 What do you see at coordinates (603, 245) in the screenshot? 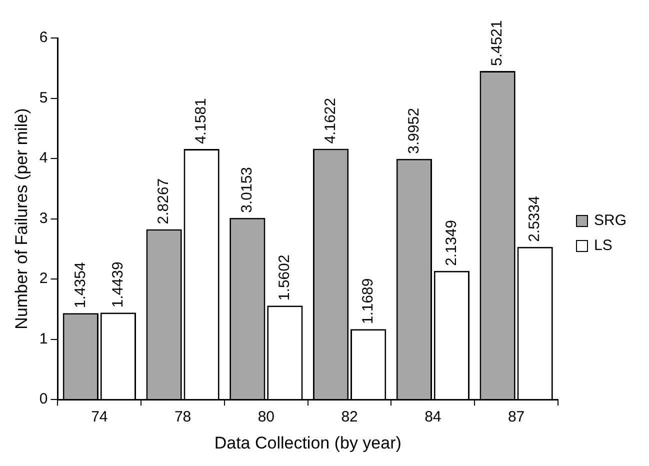
I see `text: LS` at bounding box center [603, 245].